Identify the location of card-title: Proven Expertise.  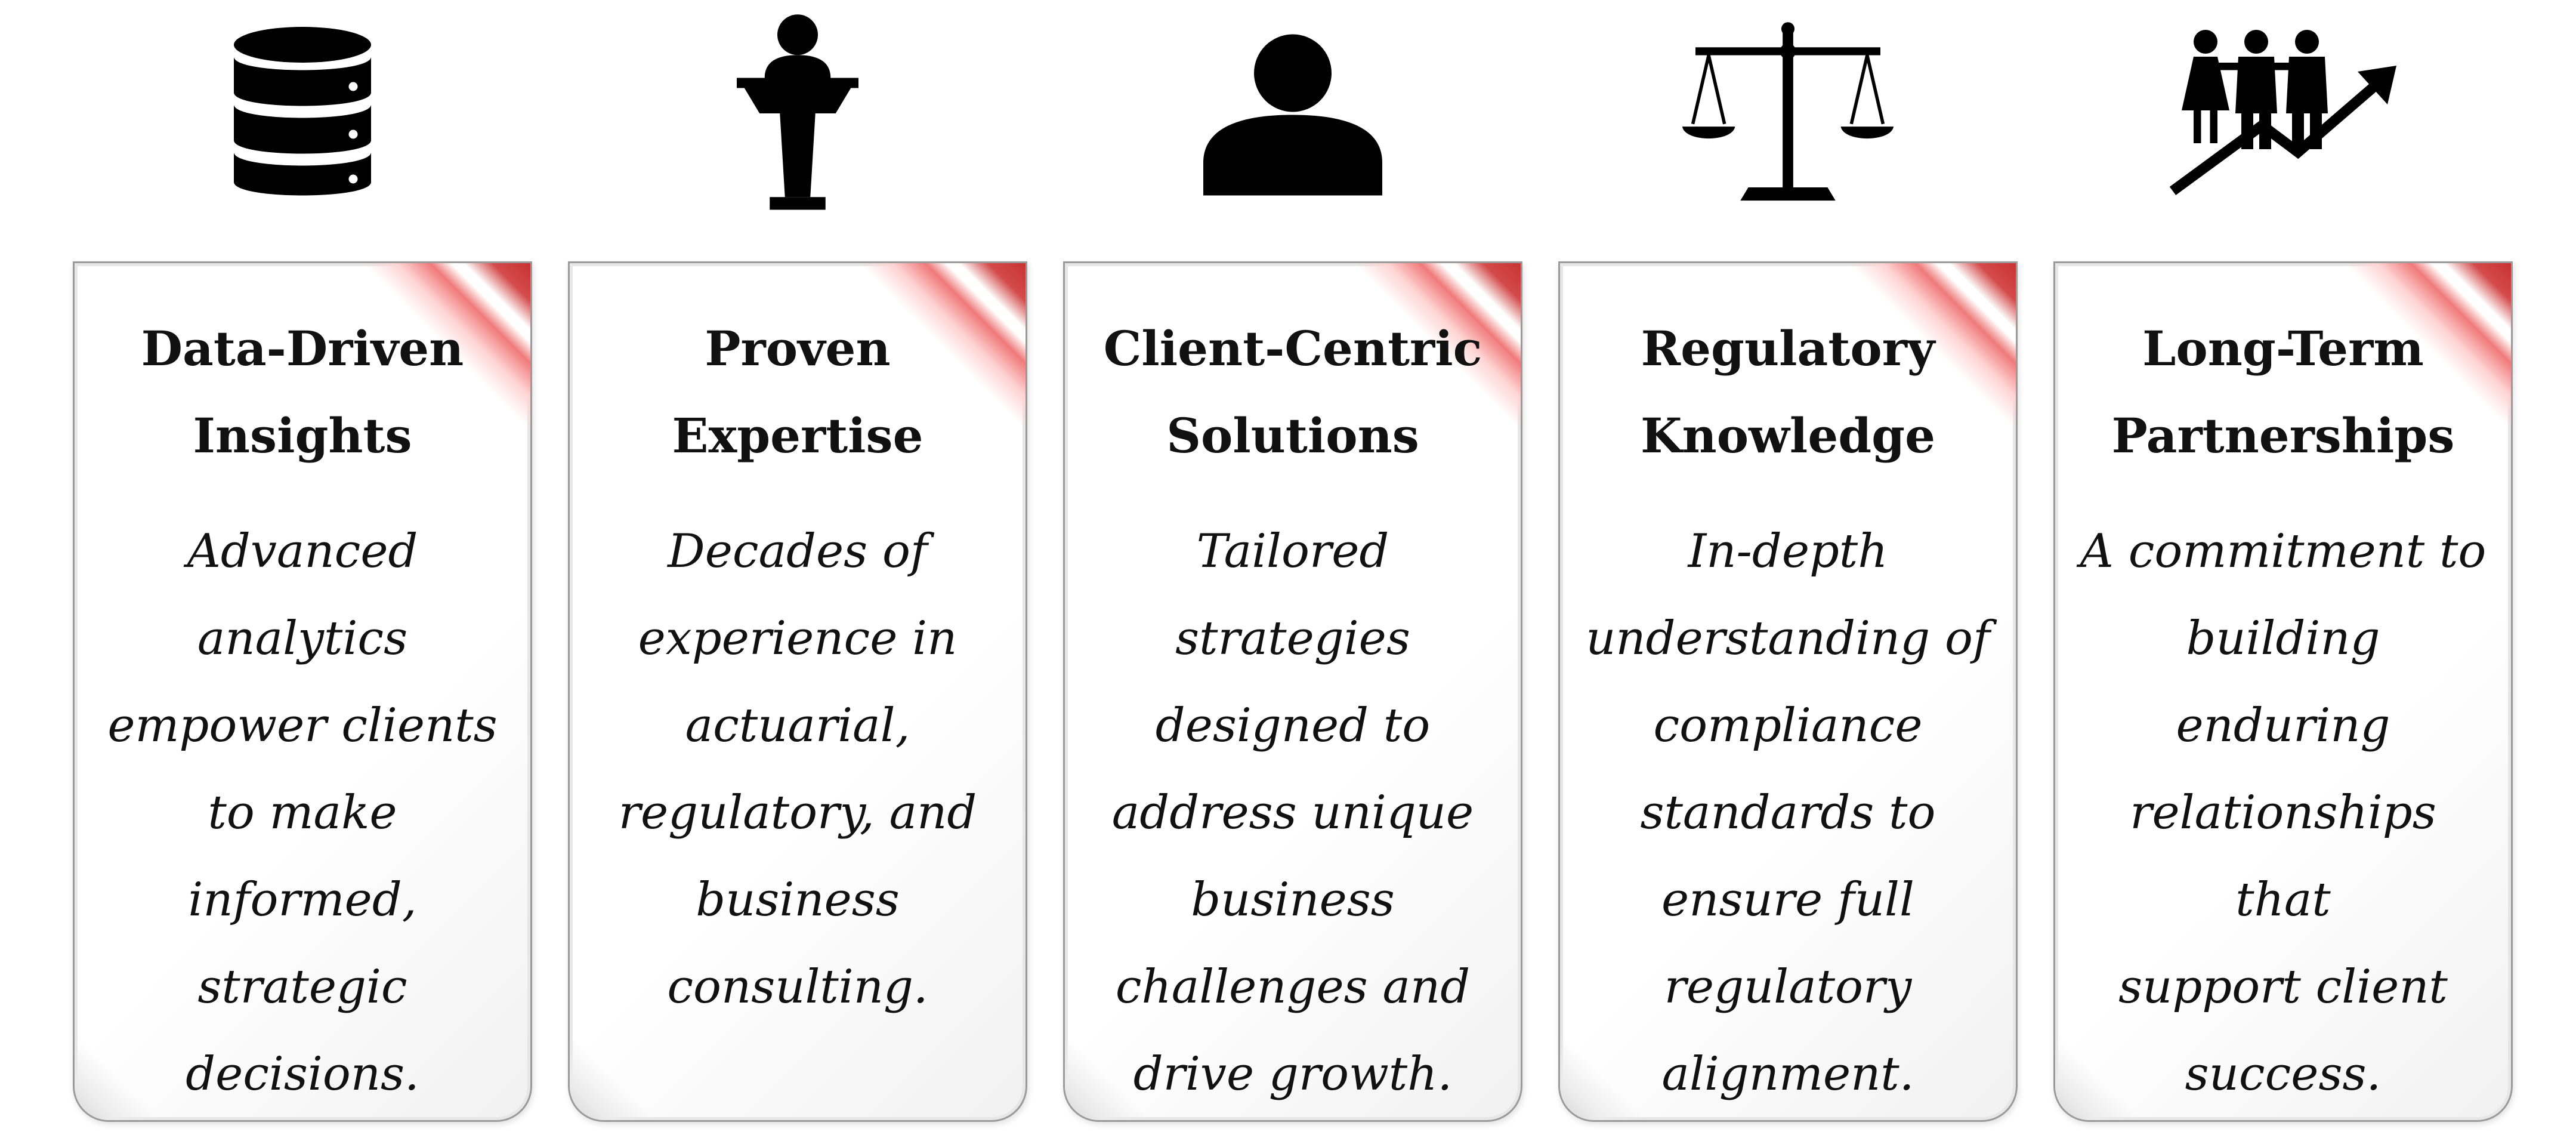
(797, 392).